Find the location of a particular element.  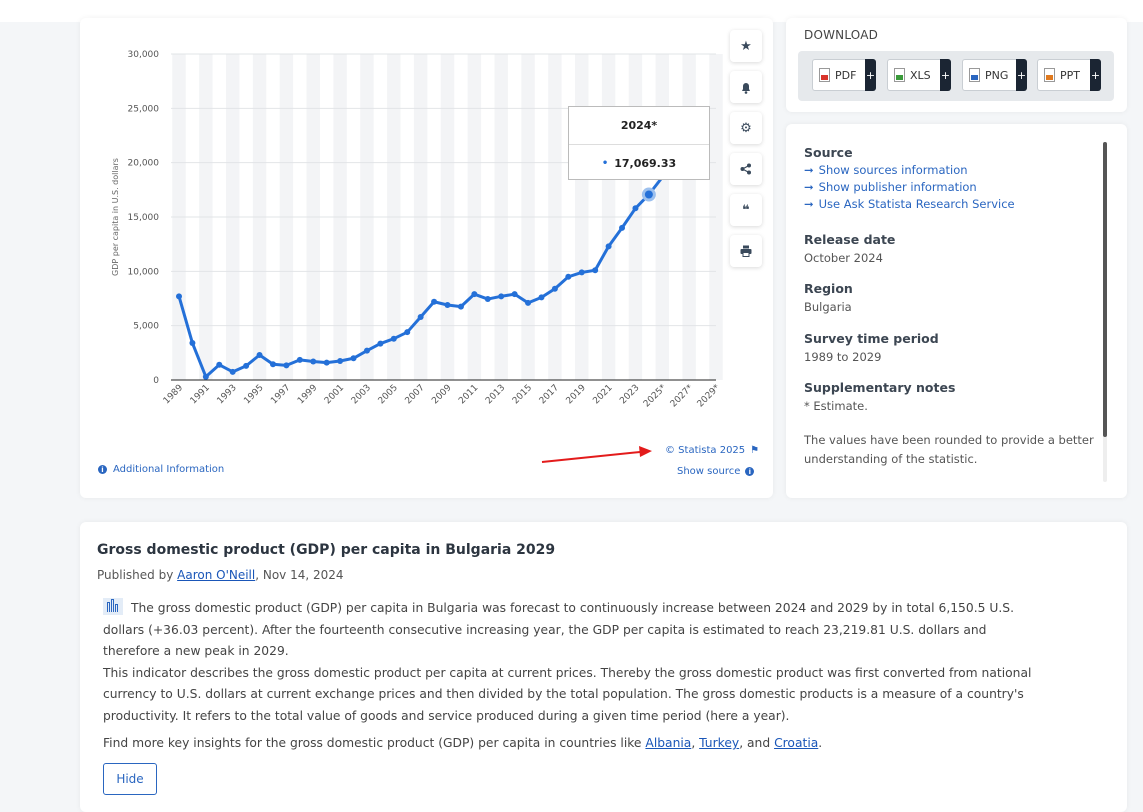

y-axis-label: GDP per capita in U.S. dollars is located at coordinates (115, 217).